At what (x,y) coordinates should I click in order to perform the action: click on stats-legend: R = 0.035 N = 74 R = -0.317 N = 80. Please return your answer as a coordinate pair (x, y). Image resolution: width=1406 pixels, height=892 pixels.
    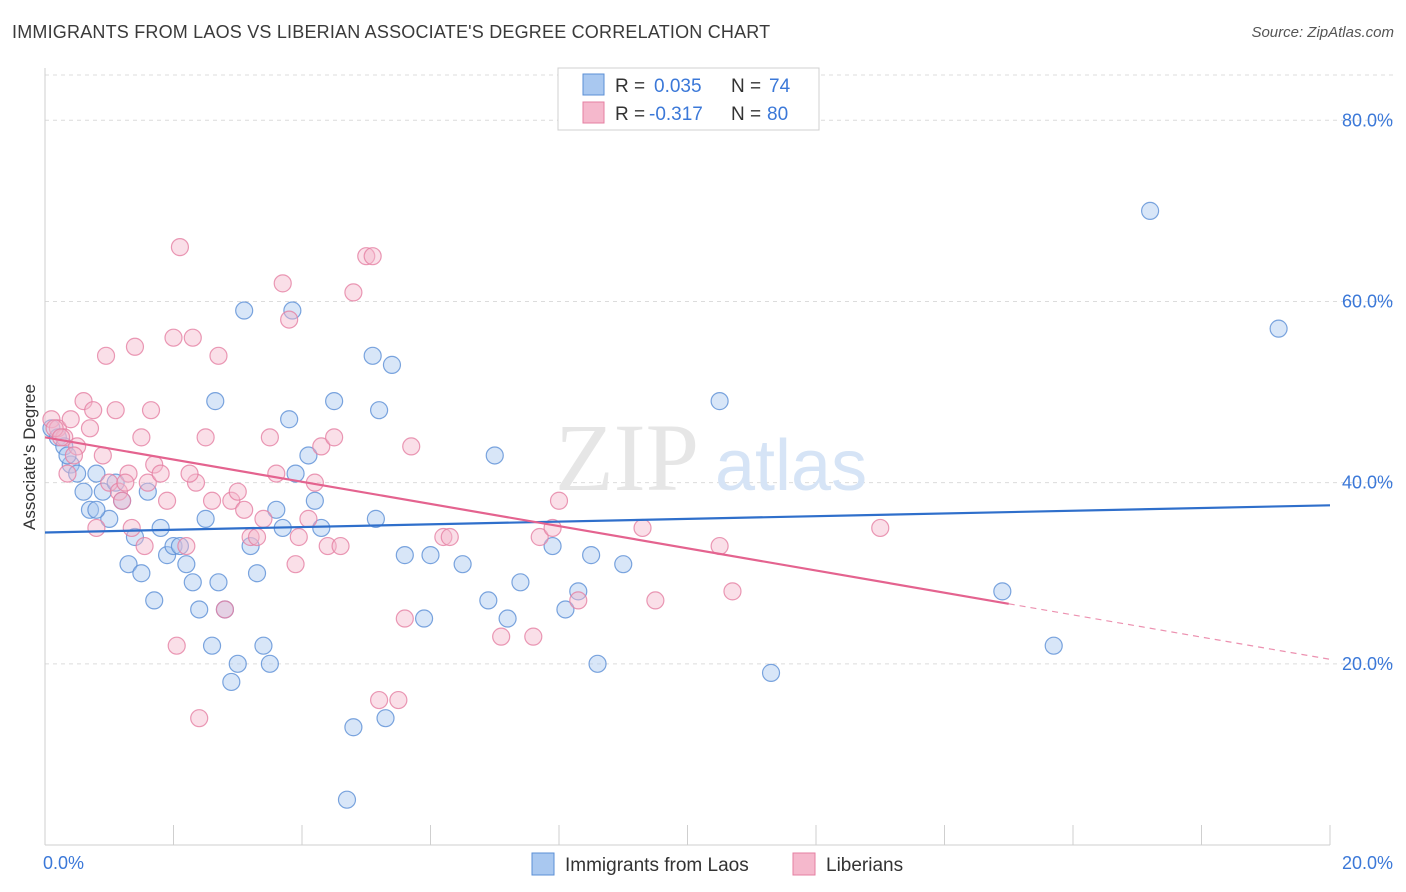
    Looking at the image, I should click on (688, 99).